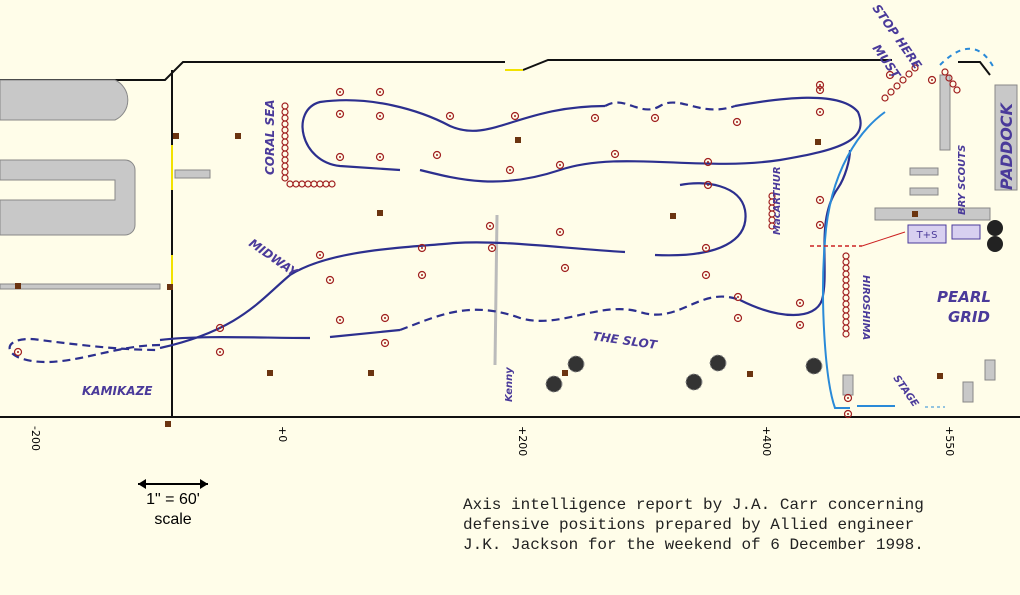 The width and height of the screenshot is (1020, 595). Describe the element at coordinates (522, 441) in the screenshot. I see `distance-mark: +200` at that location.